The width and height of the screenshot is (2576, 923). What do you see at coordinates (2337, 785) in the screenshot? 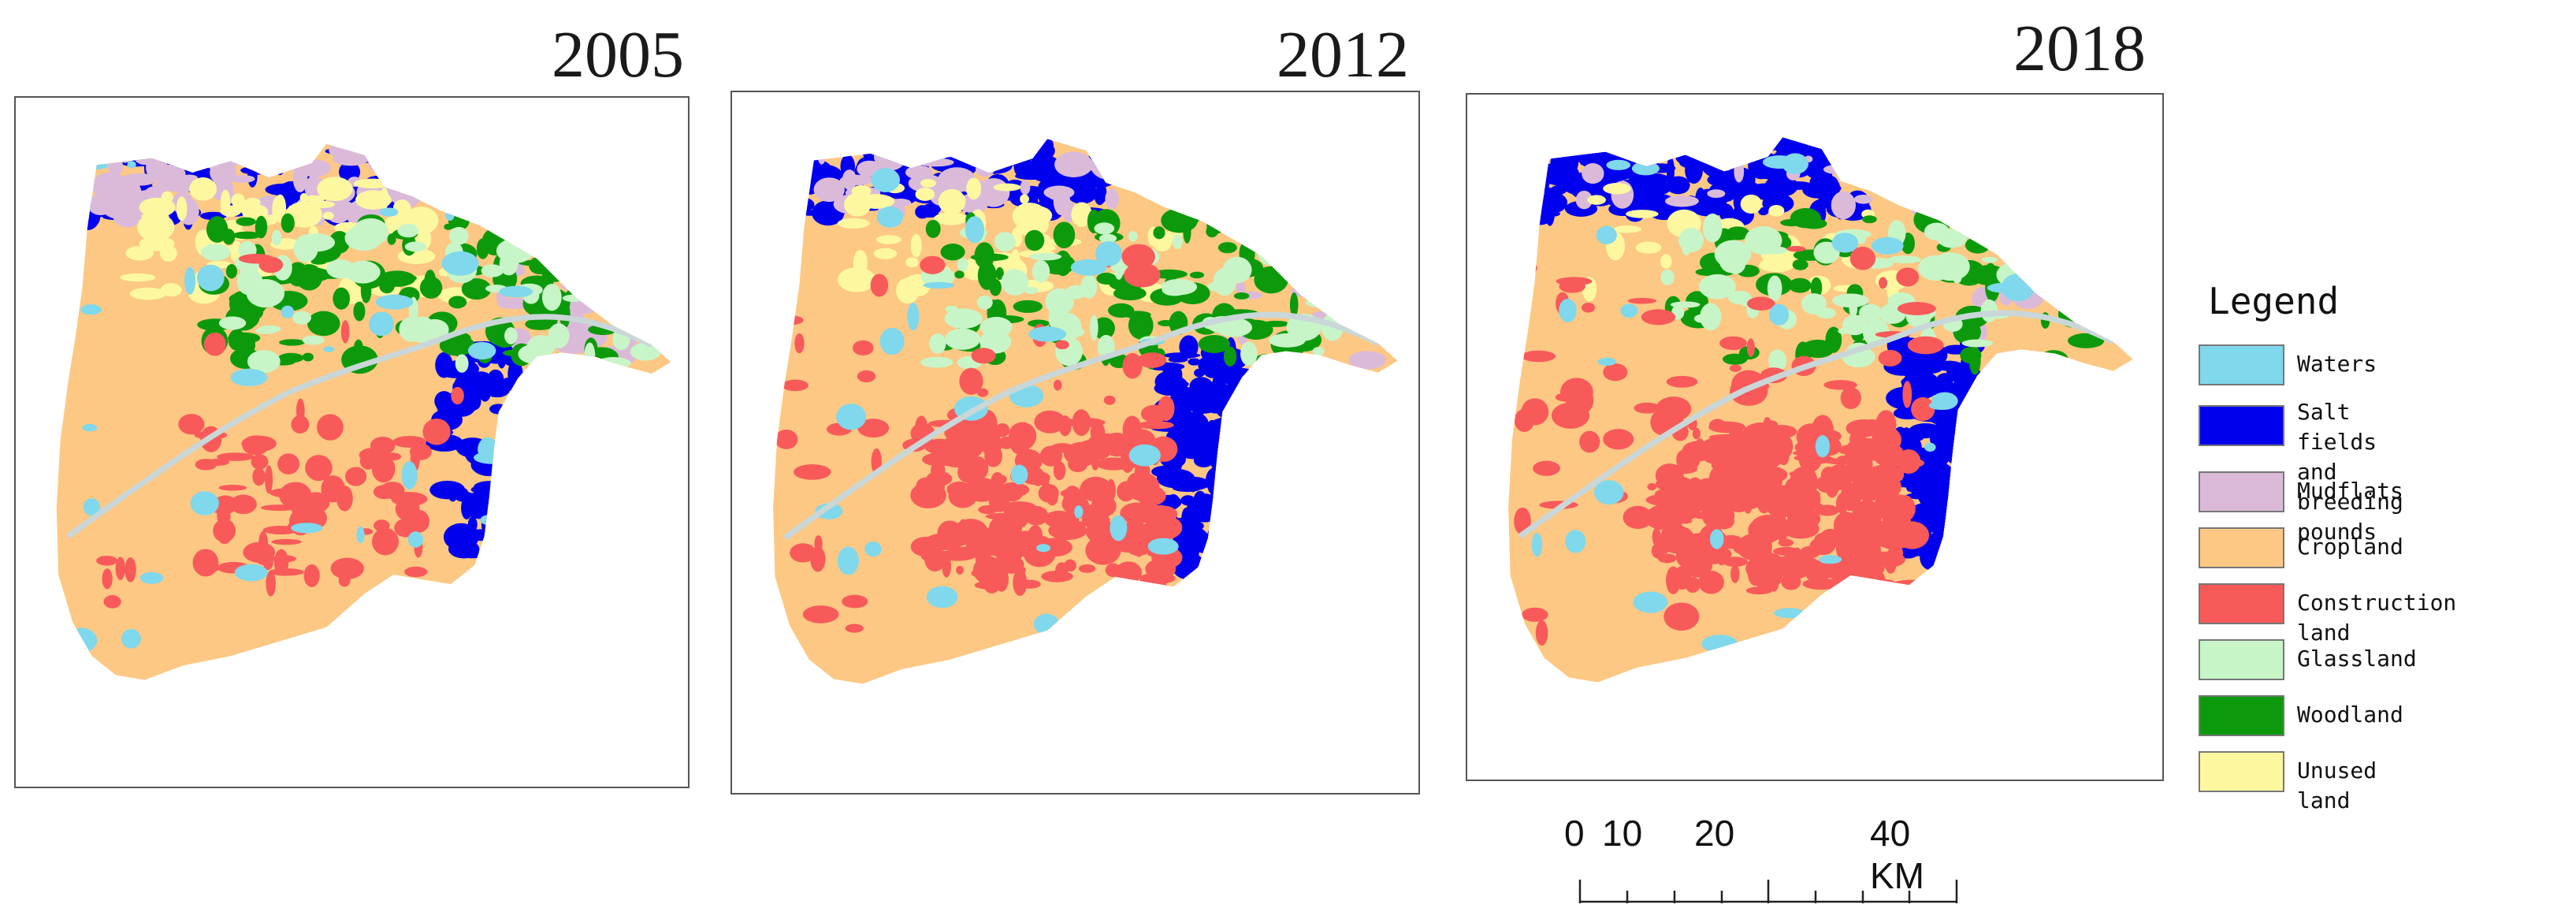
I see `legend-label: Unused land` at bounding box center [2337, 785].